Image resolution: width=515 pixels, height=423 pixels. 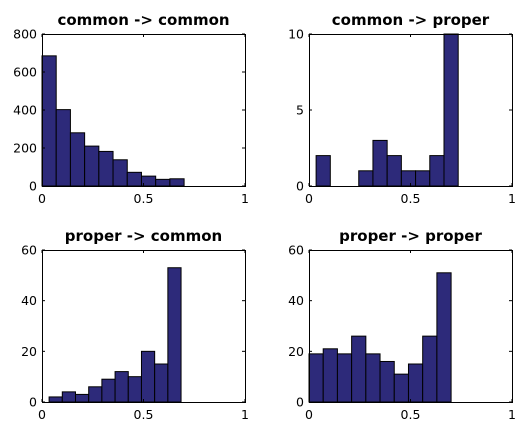 What do you see at coordinates (410, 236) in the screenshot?
I see `panel-title: proper -> proper` at bounding box center [410, 236].